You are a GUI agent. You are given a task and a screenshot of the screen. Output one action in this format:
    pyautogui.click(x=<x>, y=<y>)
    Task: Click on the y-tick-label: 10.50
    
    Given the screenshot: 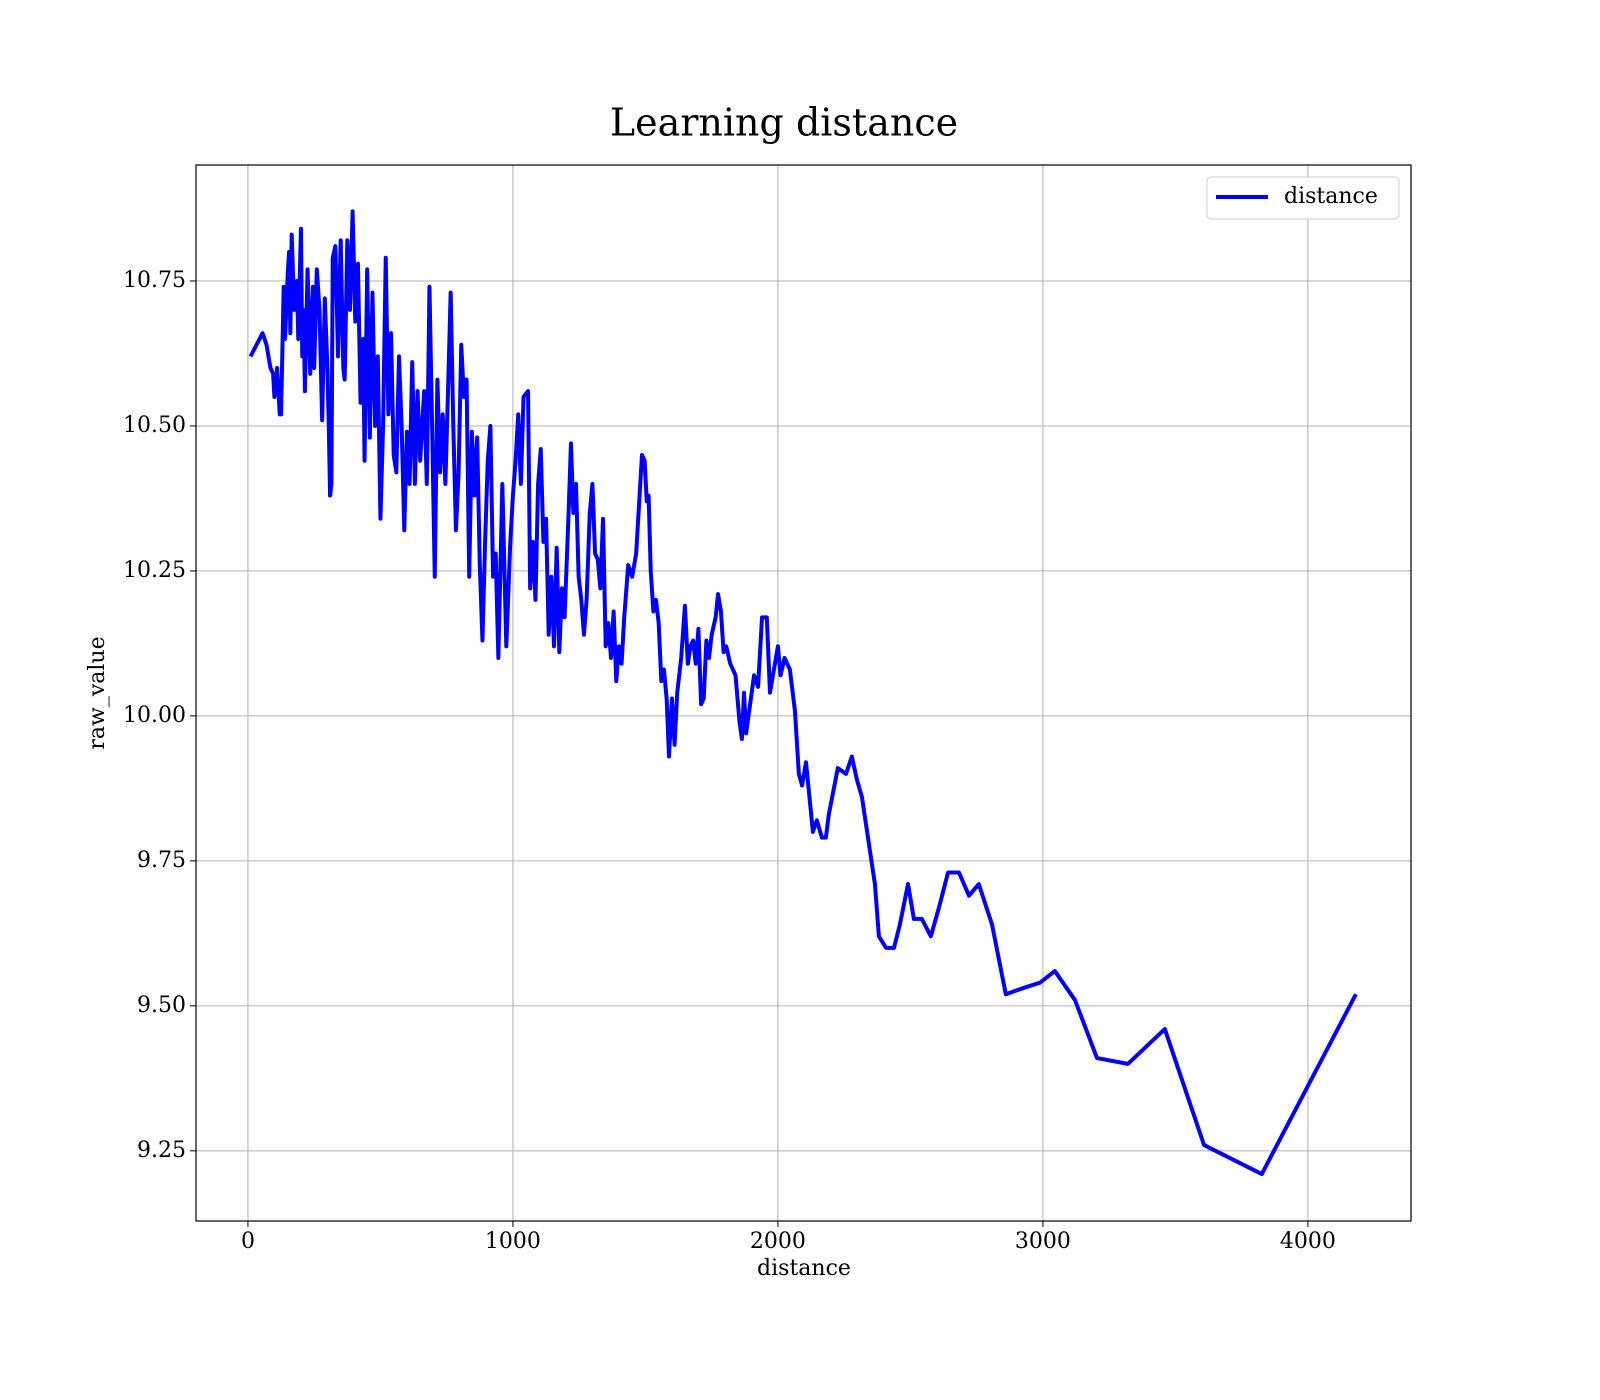 What is the action you would take?
    pyautogui.click(x=154, y=425)
    